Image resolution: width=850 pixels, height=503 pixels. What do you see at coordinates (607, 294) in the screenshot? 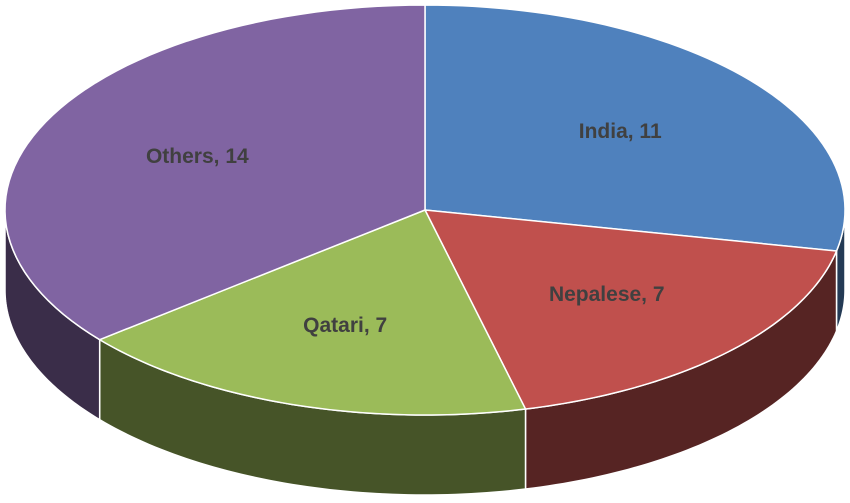
I see `data-label: Nepalese, 7` at bounding box center [607, 294].